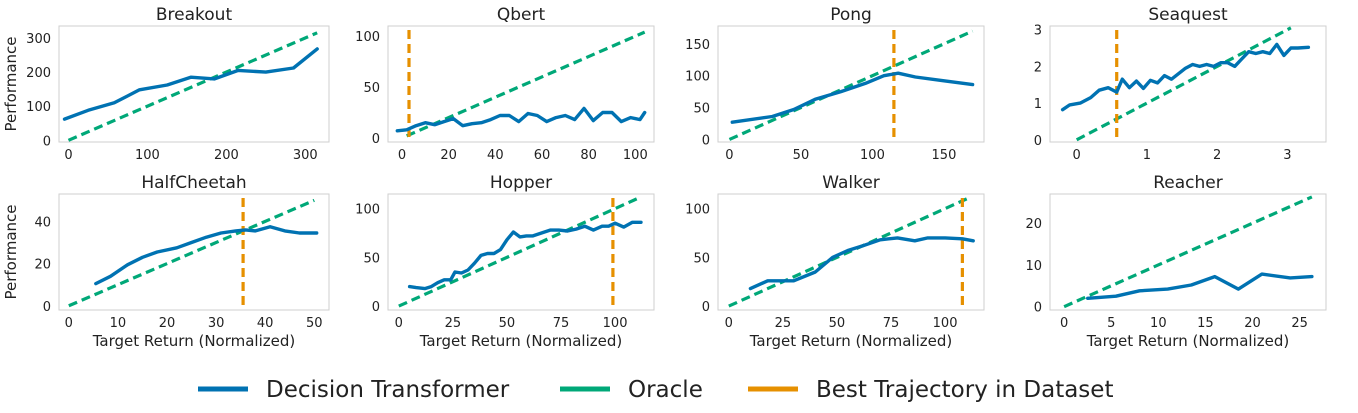  Describe the element at coordinates (226, 155) in the screenshot. I see `x-tick-label: 200` at that location.